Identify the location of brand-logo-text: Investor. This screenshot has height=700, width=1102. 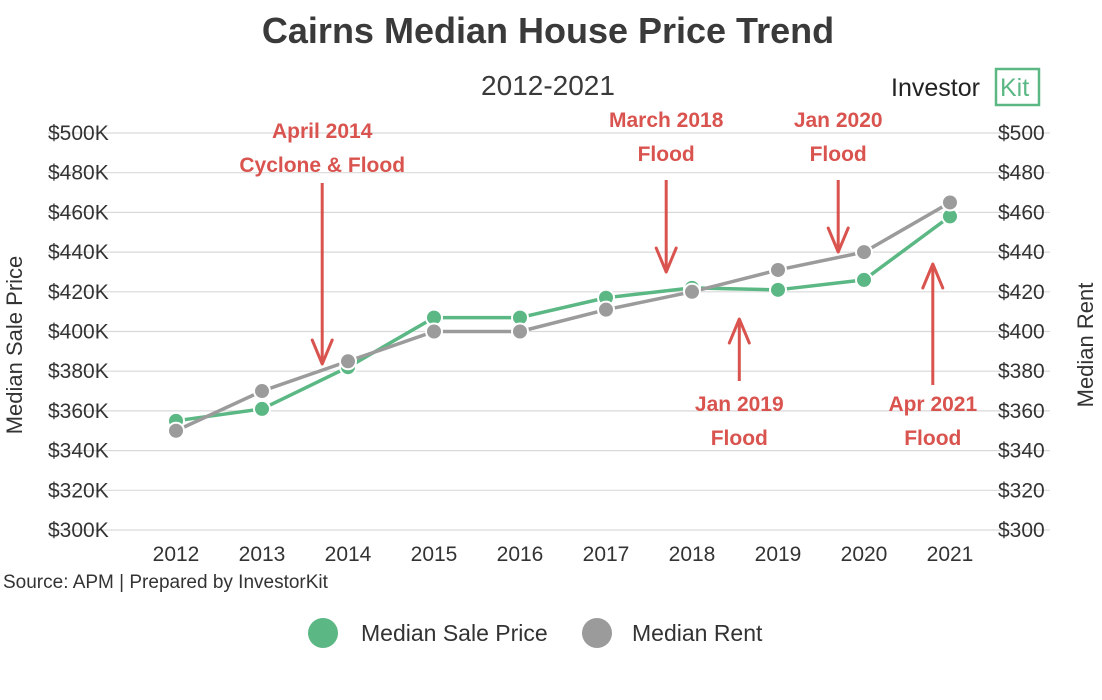
(935, 88).